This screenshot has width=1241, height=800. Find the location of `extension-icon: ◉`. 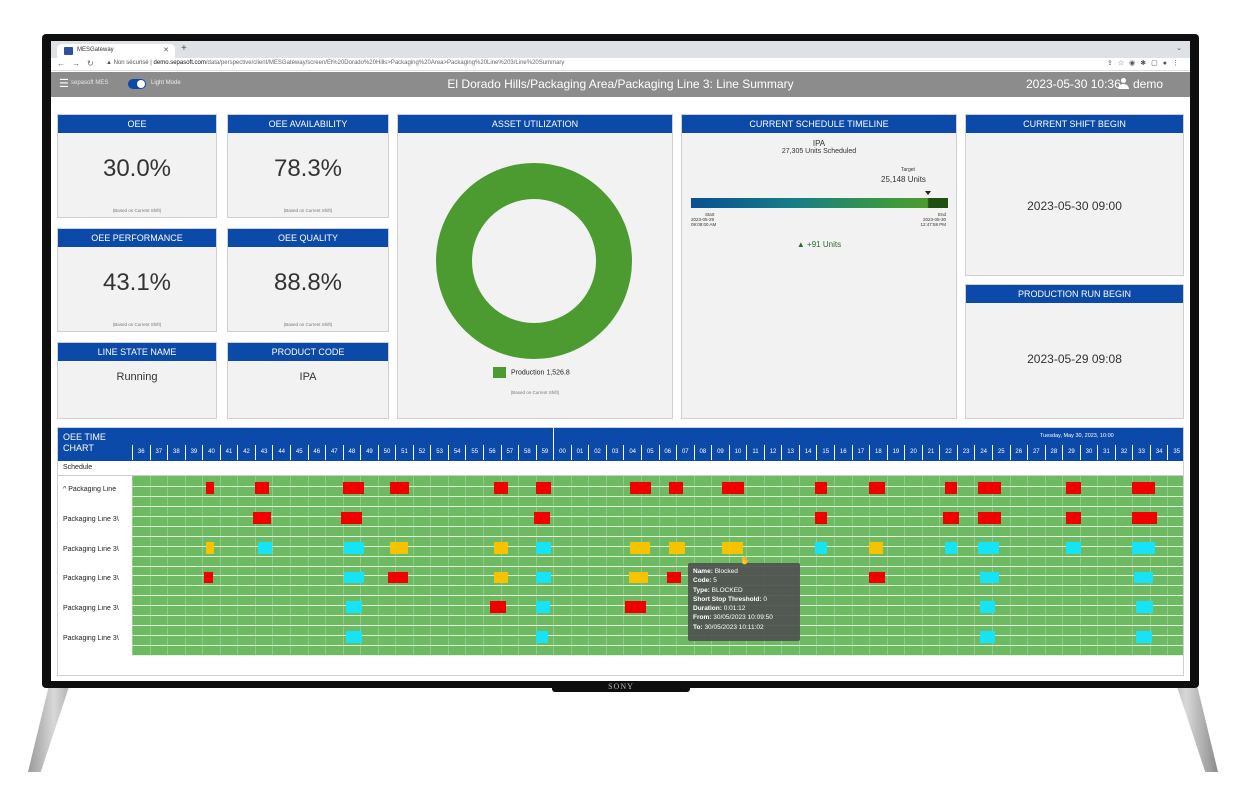

extension-icon: ◉ is located at coordinates (1135, 63).